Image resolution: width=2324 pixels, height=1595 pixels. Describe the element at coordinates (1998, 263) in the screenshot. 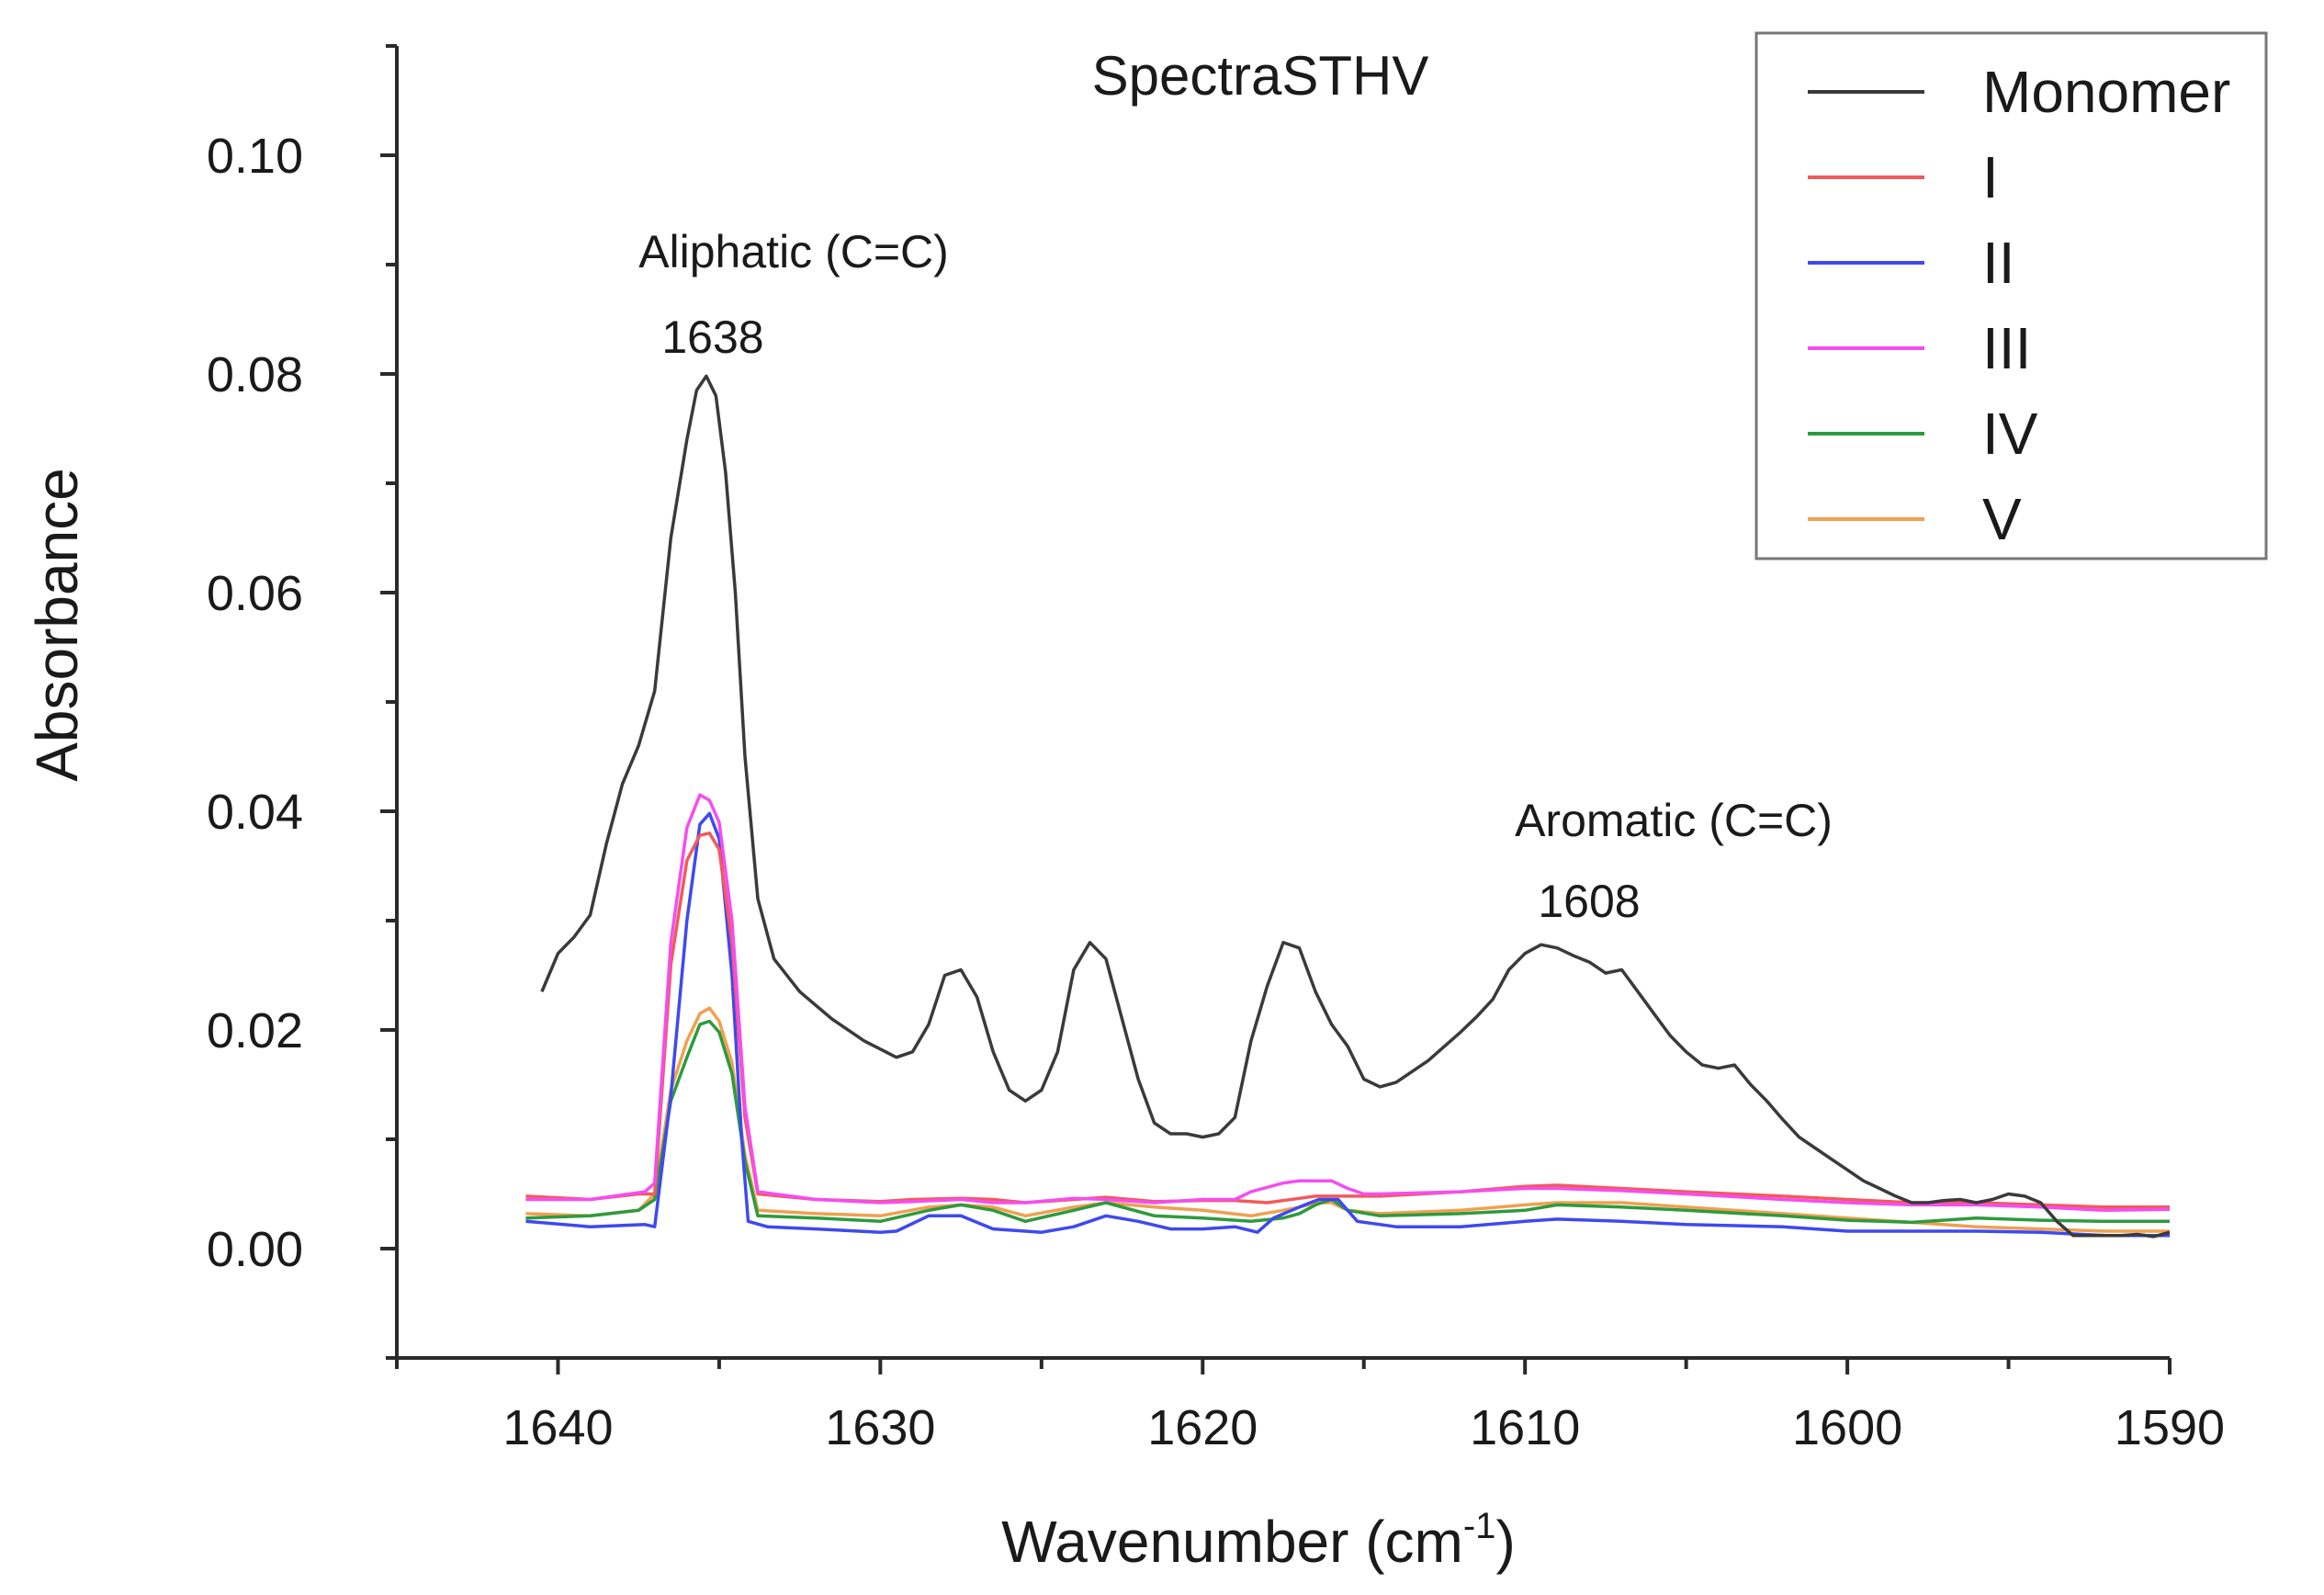

I see `legend-label: II` at that location.